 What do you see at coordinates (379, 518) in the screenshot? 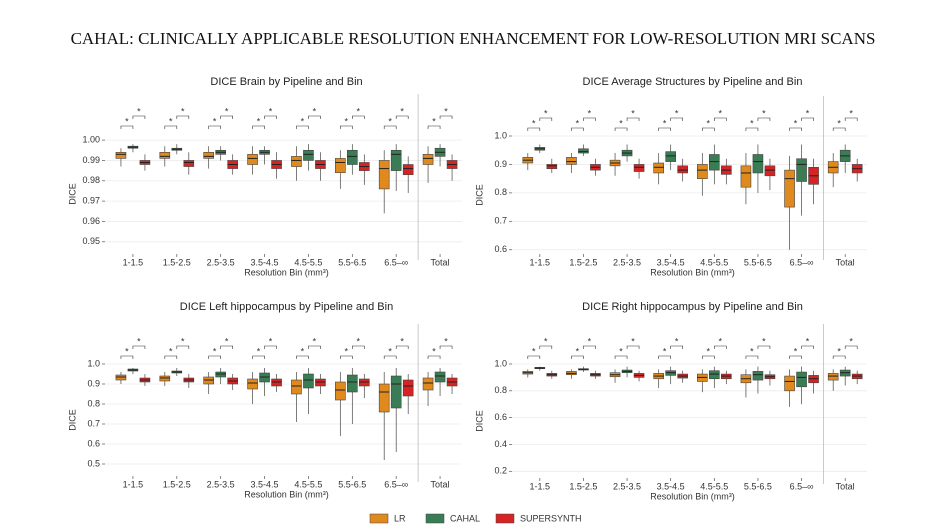
I see `legend-swatch` at bounding box center [379, 518].